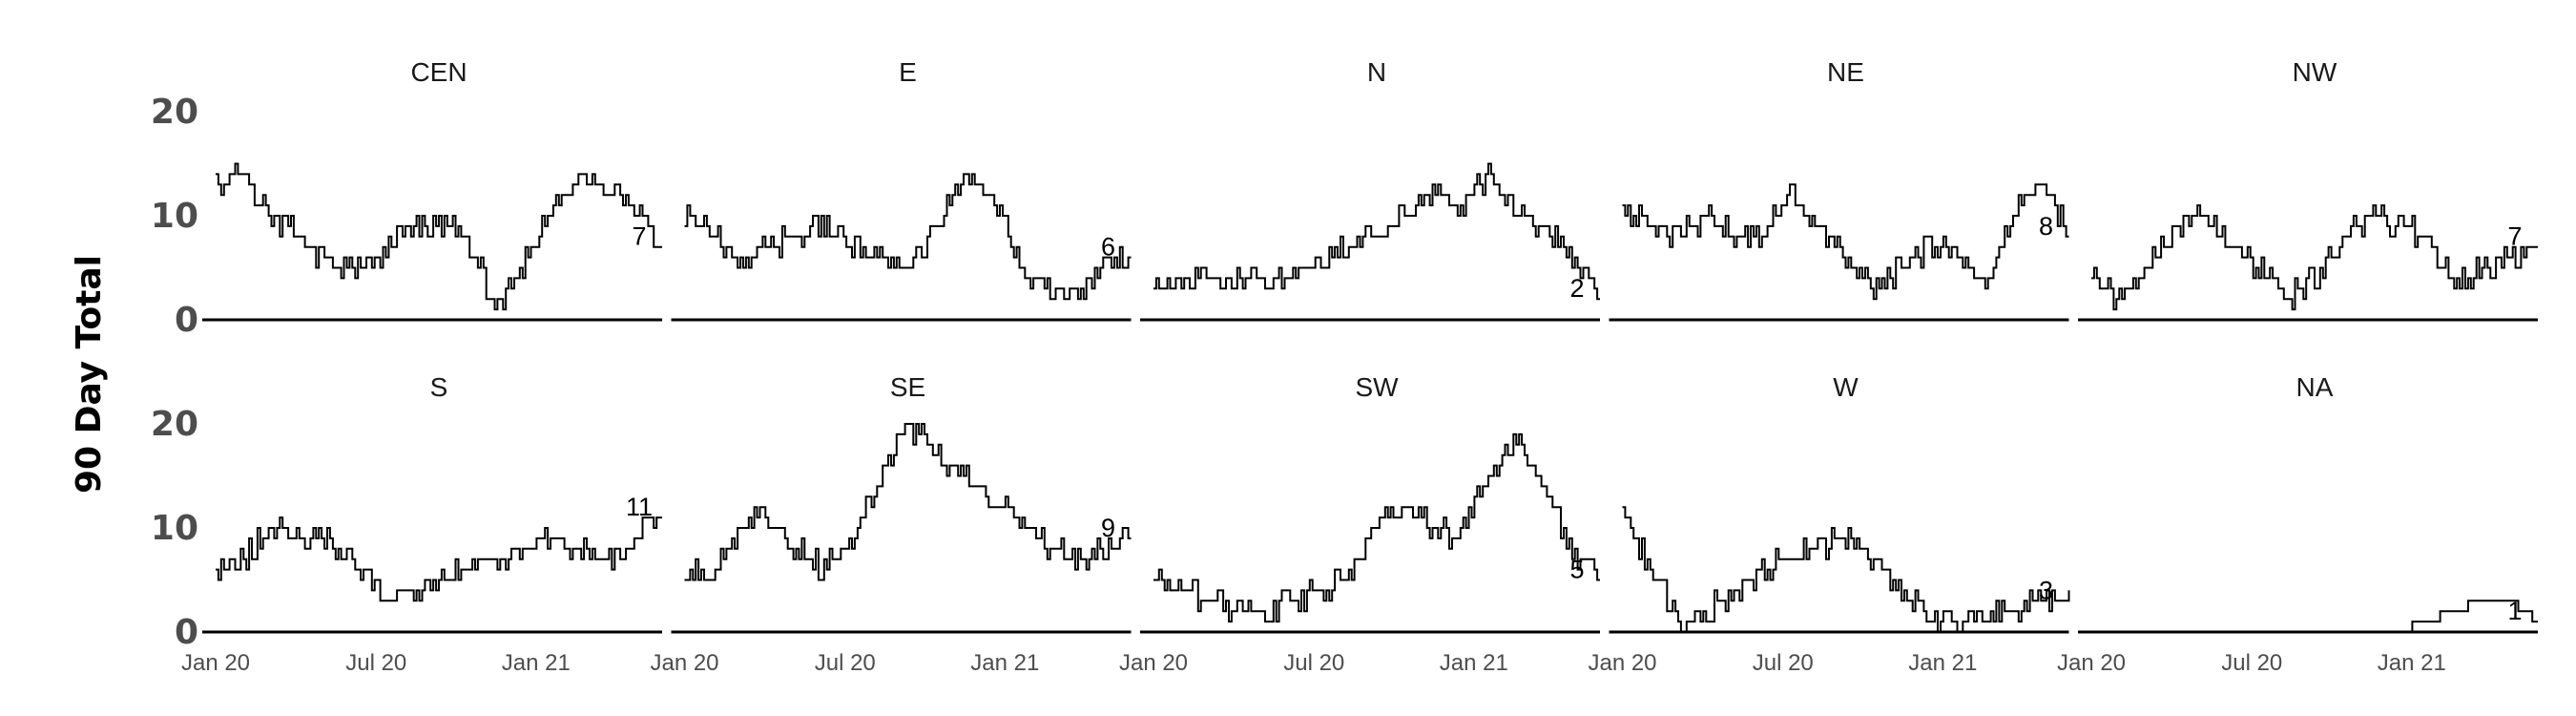  I want to click on panel-e: E6, so click(901, 189).